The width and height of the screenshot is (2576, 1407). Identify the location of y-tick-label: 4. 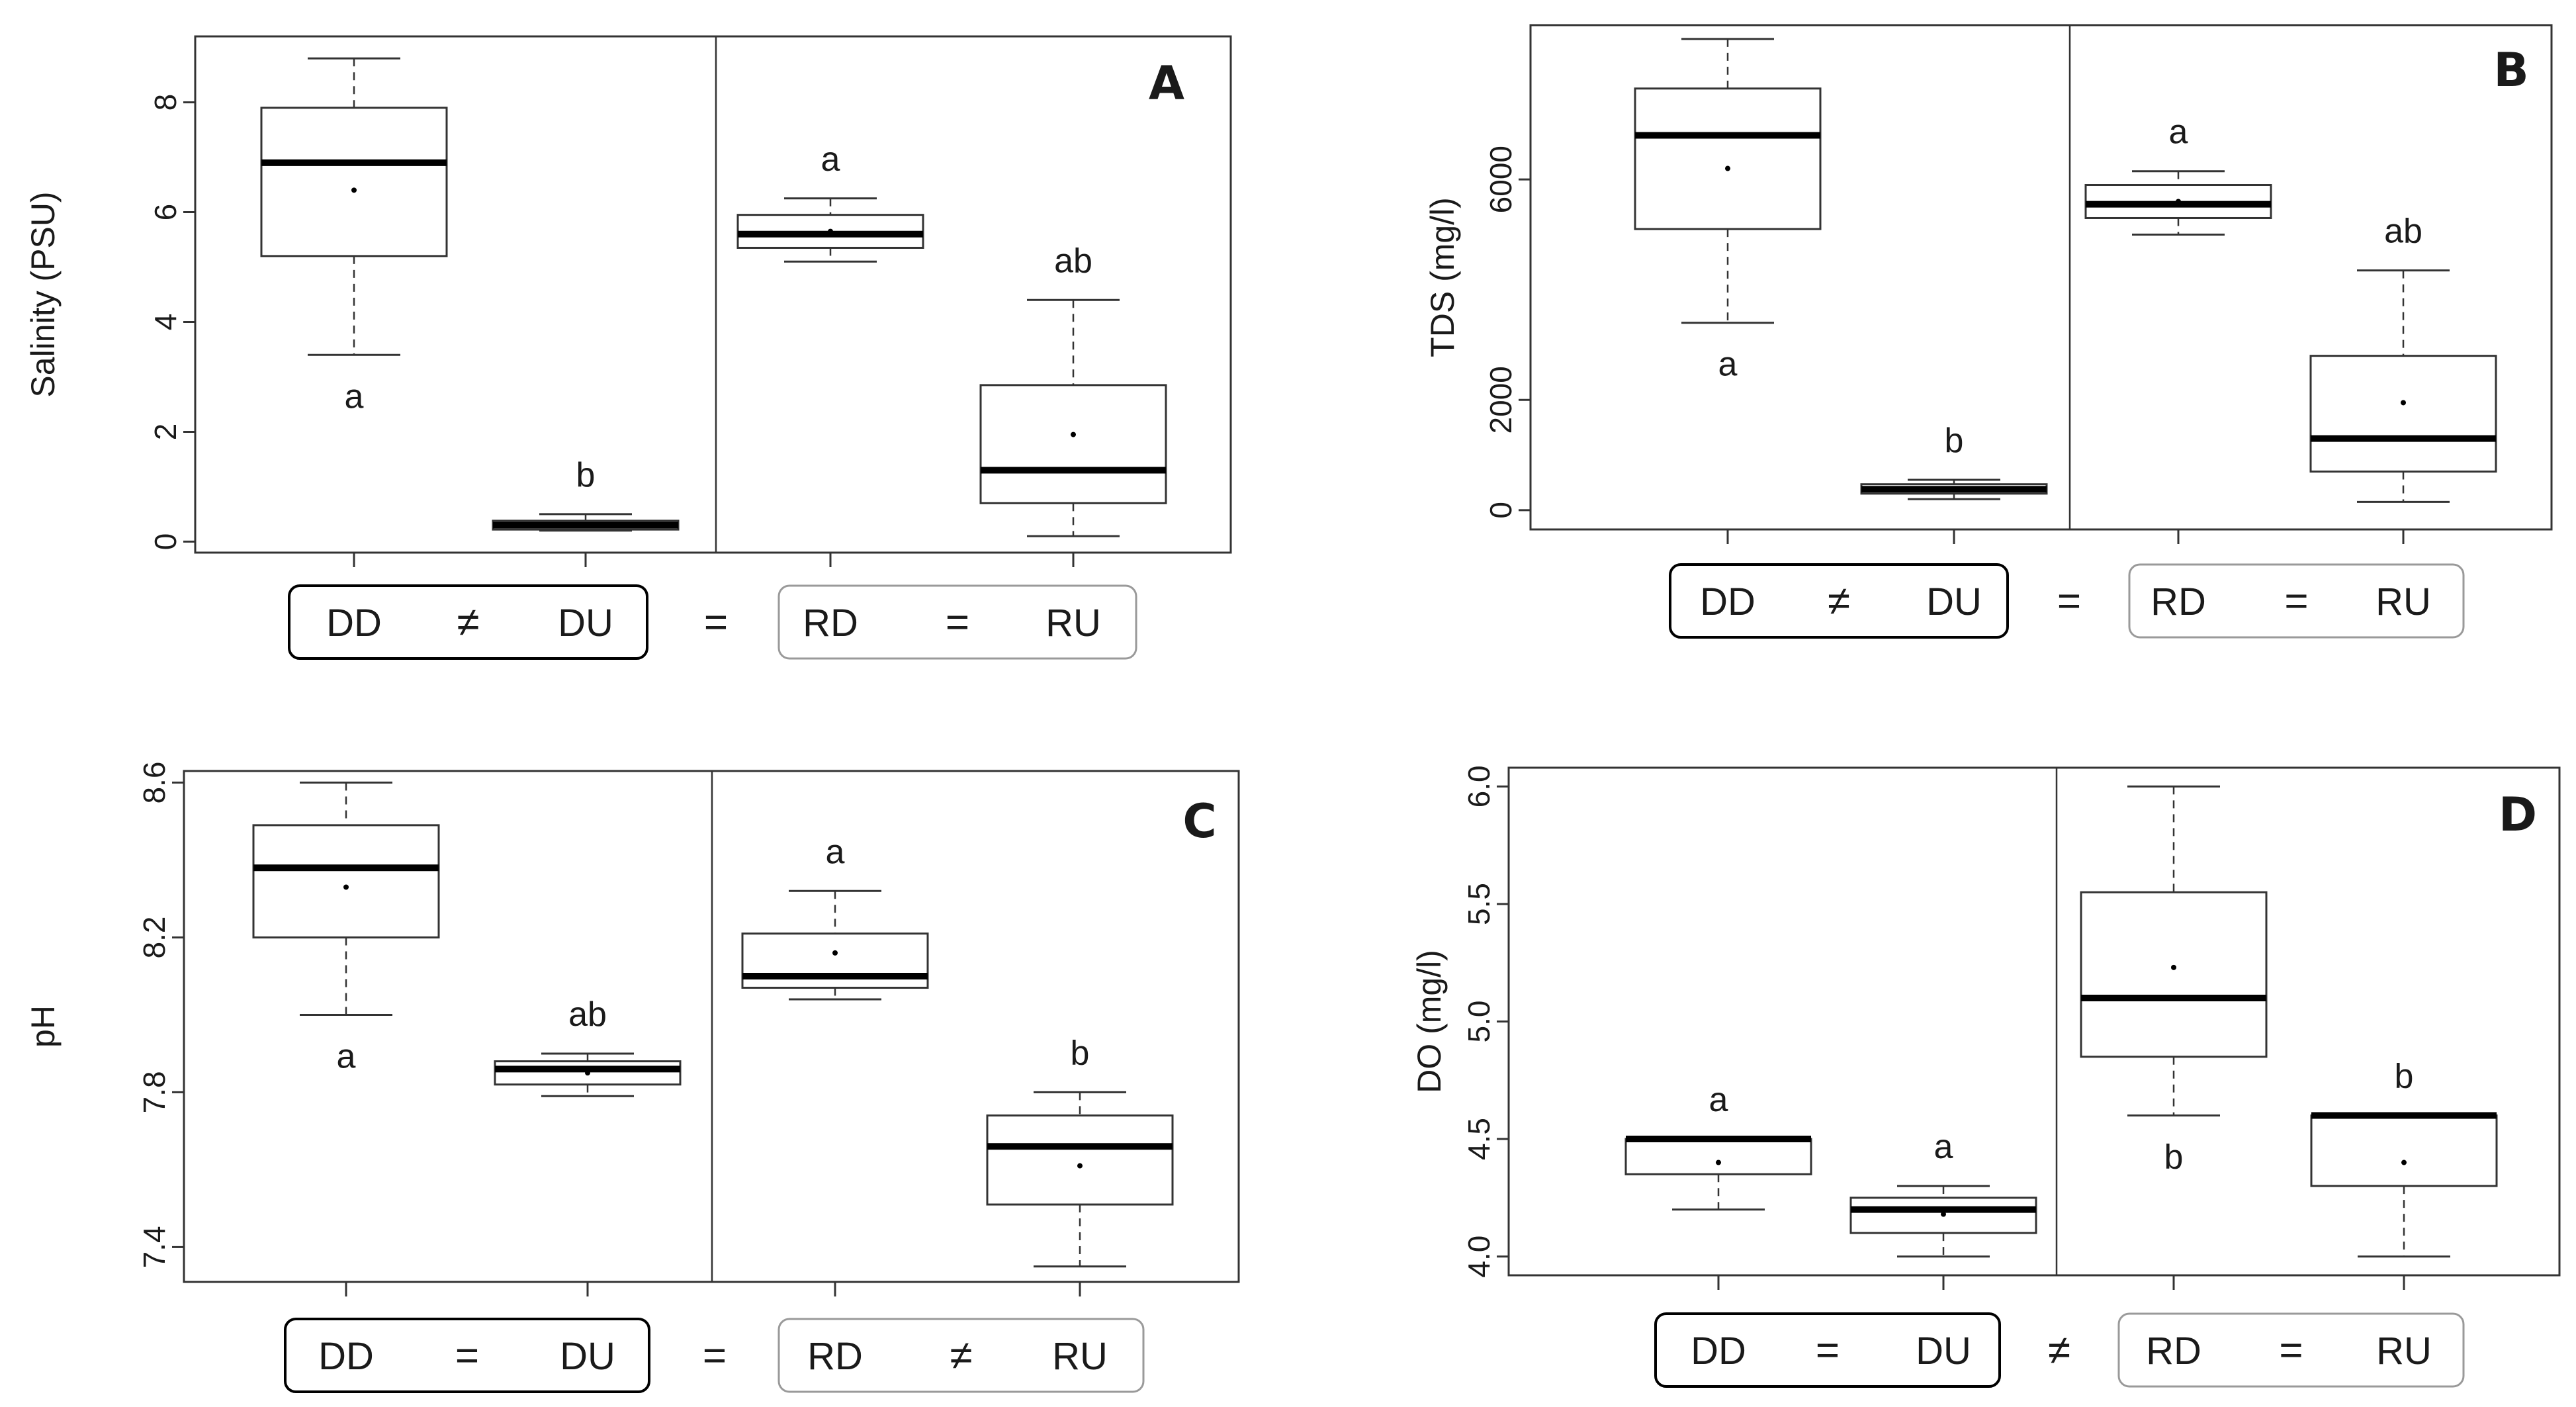
(165, 322).